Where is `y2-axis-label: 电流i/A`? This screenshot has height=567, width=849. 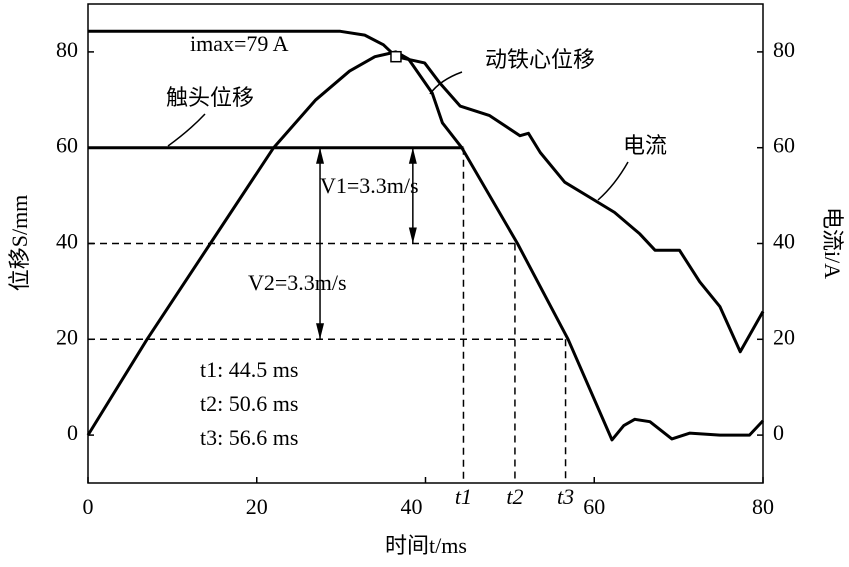 y2-axis-label: 电流i/A is located at coordinates (832, 243).